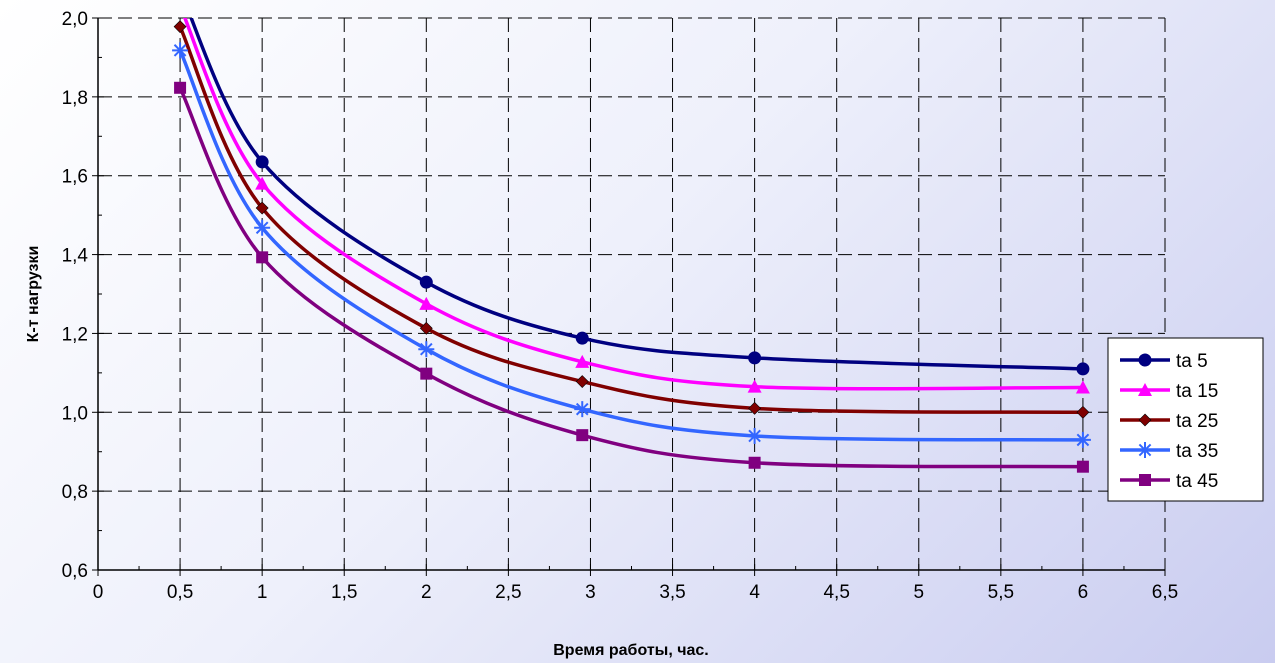 The image size is (1275, 663). I want to click on legend-item: ta 5, so click(1164, 361).